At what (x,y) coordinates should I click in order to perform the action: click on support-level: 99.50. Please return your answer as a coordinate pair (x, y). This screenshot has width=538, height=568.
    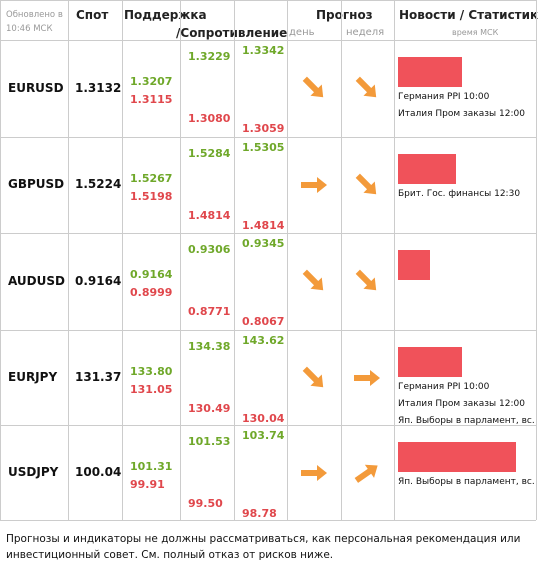
    Looking at the image, I should click on (205, 503).